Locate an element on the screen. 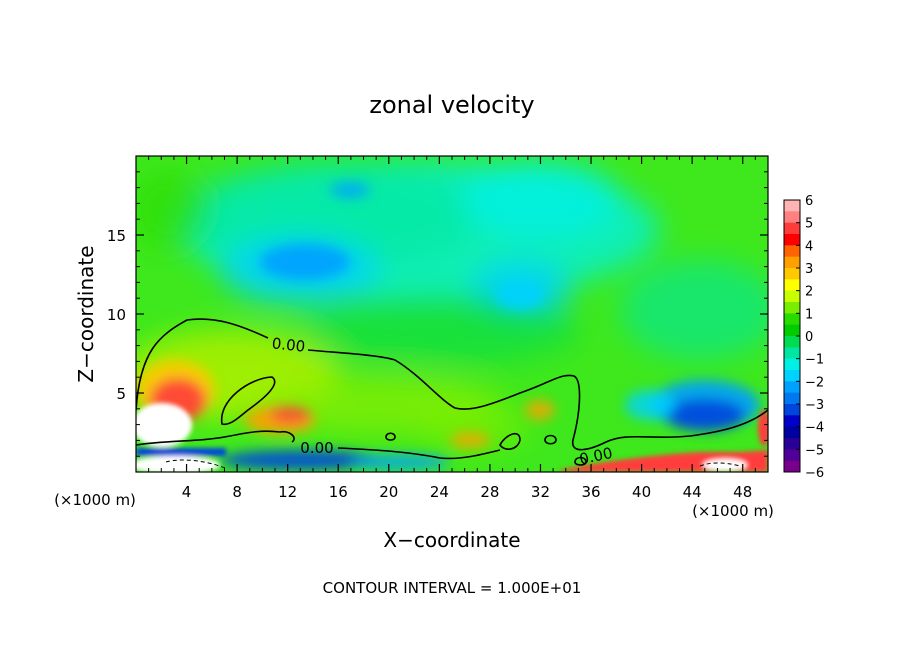  x-unit-label-left: (×1000 m) is located at coordinates (95, 500).